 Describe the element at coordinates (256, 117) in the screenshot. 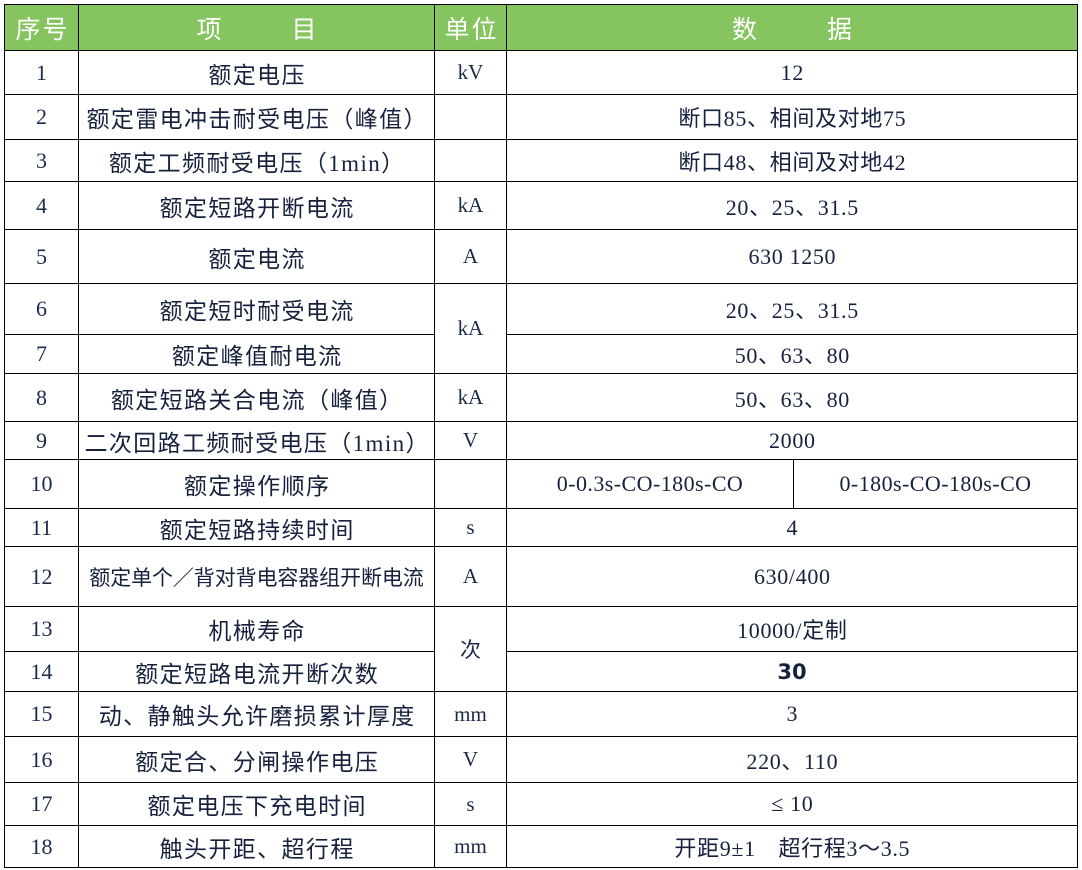

I see `row-item: 额定雷电冲击耐受电压（峰值）` at that location.